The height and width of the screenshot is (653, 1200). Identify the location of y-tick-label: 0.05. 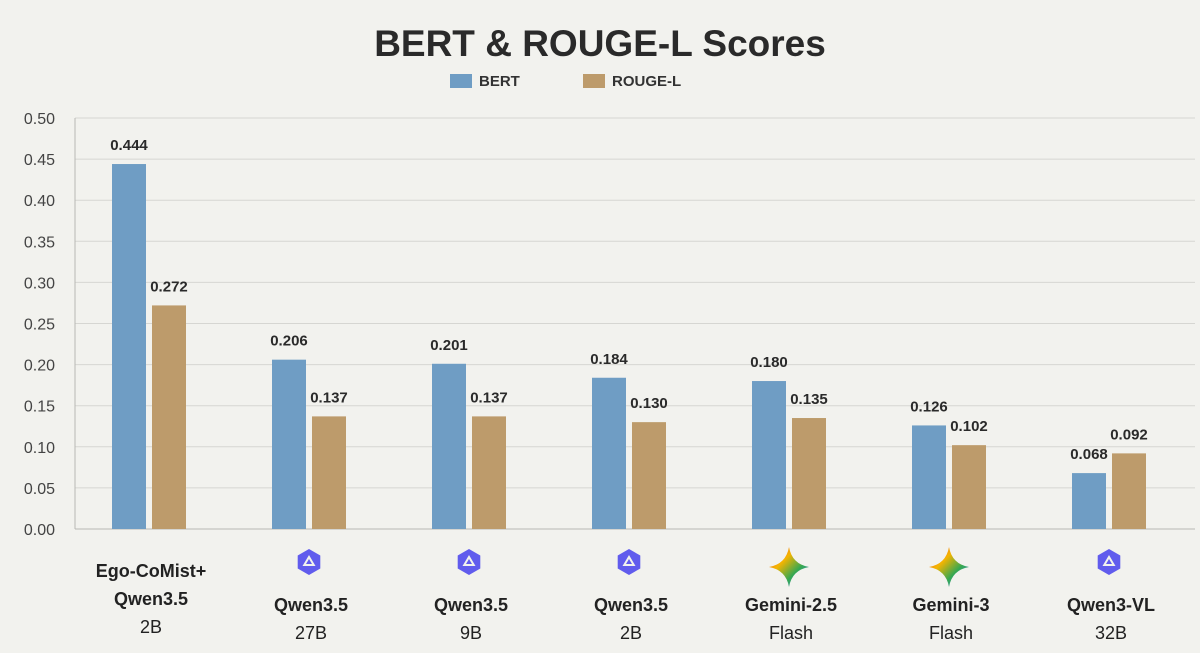
(39, 489).